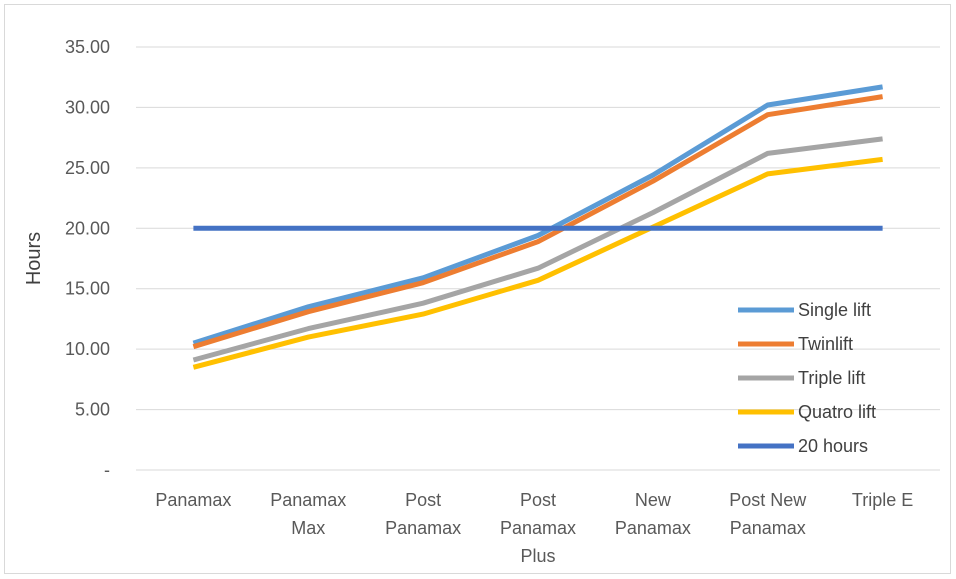 The height and width of the screenshot is (579, 956). What do you see at coordinates (834, 310) in the screenshot?
I see `legend-label: Single lift` at bounding box center [834, 310].